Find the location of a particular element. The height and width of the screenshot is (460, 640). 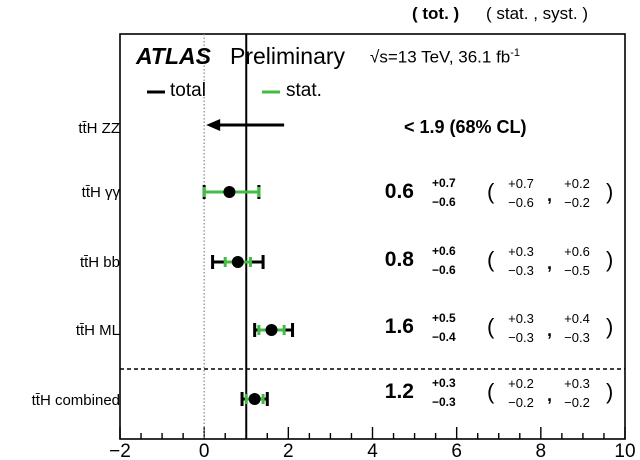

syst-up-gammagamma: +0.2 is located at coordinates (577, 183).